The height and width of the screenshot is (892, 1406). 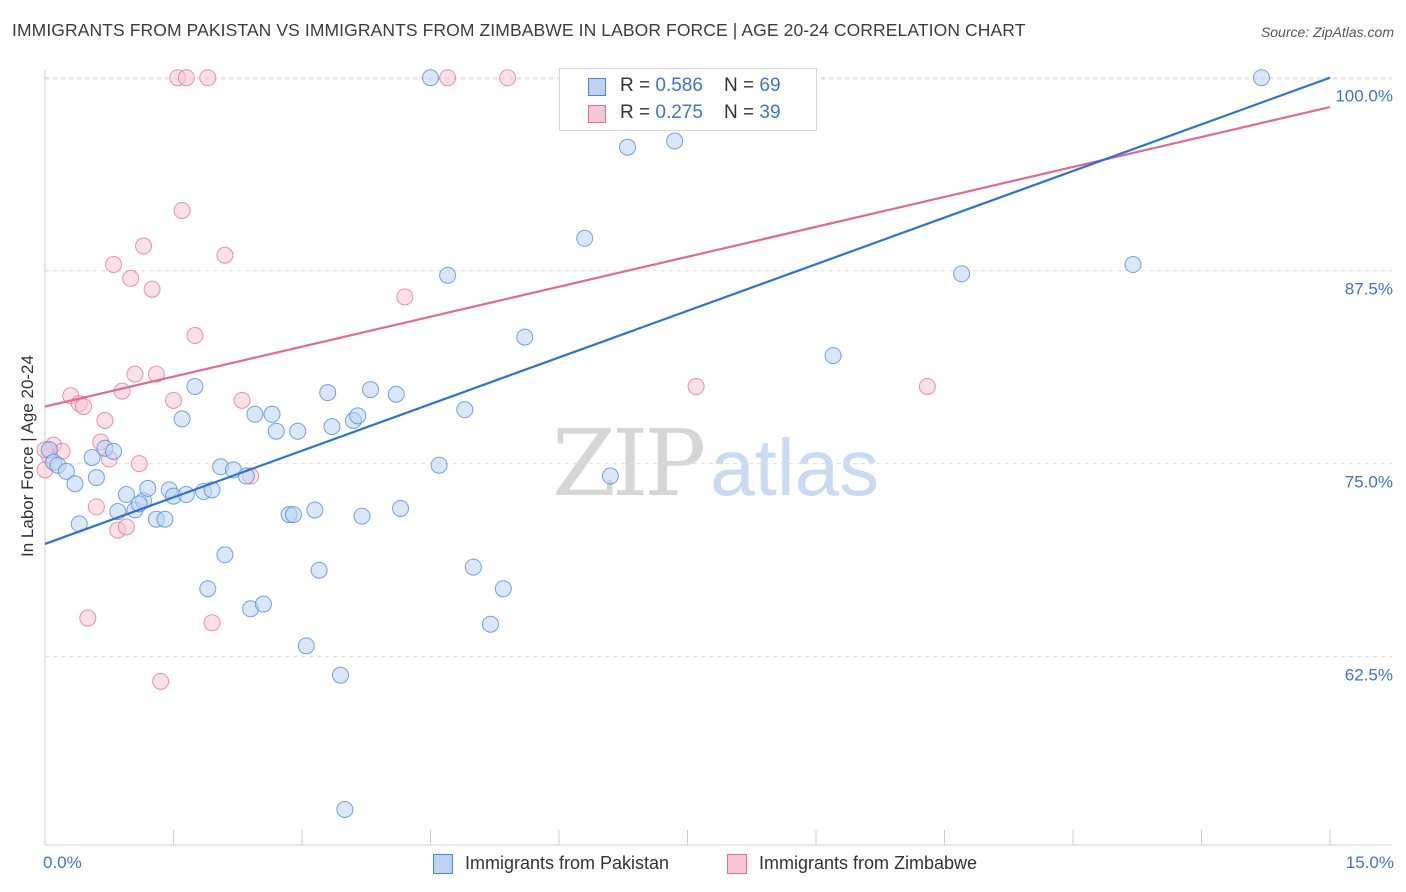 I want to click on legend-label-zimbabwe: Immigrants from Zimbabwe, so click(x=868, y=863).